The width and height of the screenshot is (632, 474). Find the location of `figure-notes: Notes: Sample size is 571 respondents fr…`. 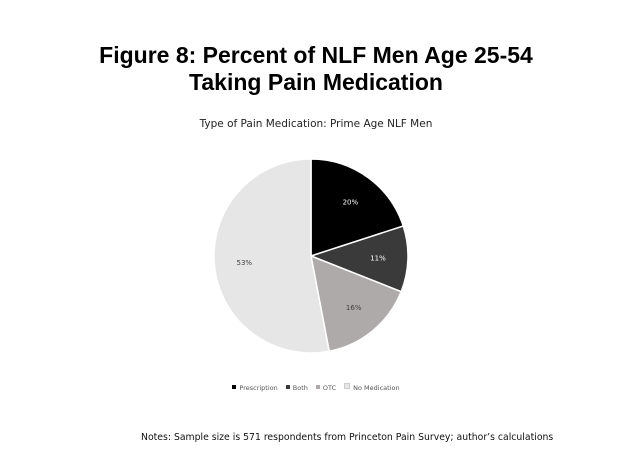

figure-notes: Notes: Sample size is 571 respondents fr… is located at coordinates (347, 437).